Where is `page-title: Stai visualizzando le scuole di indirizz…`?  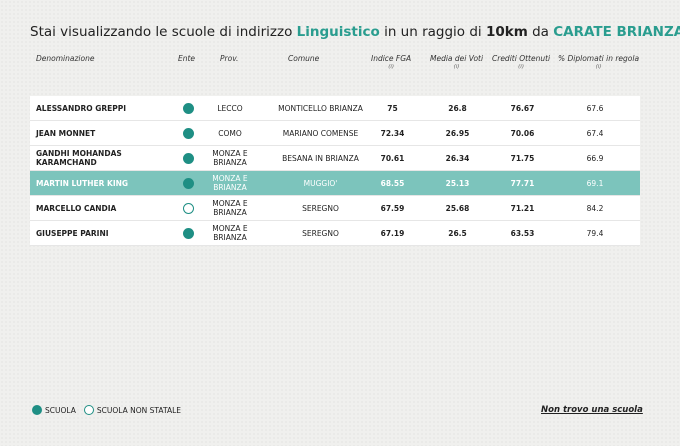 page-title: Stai visualizzando le scuole di indirizz… is located at coordinates (355, 32).